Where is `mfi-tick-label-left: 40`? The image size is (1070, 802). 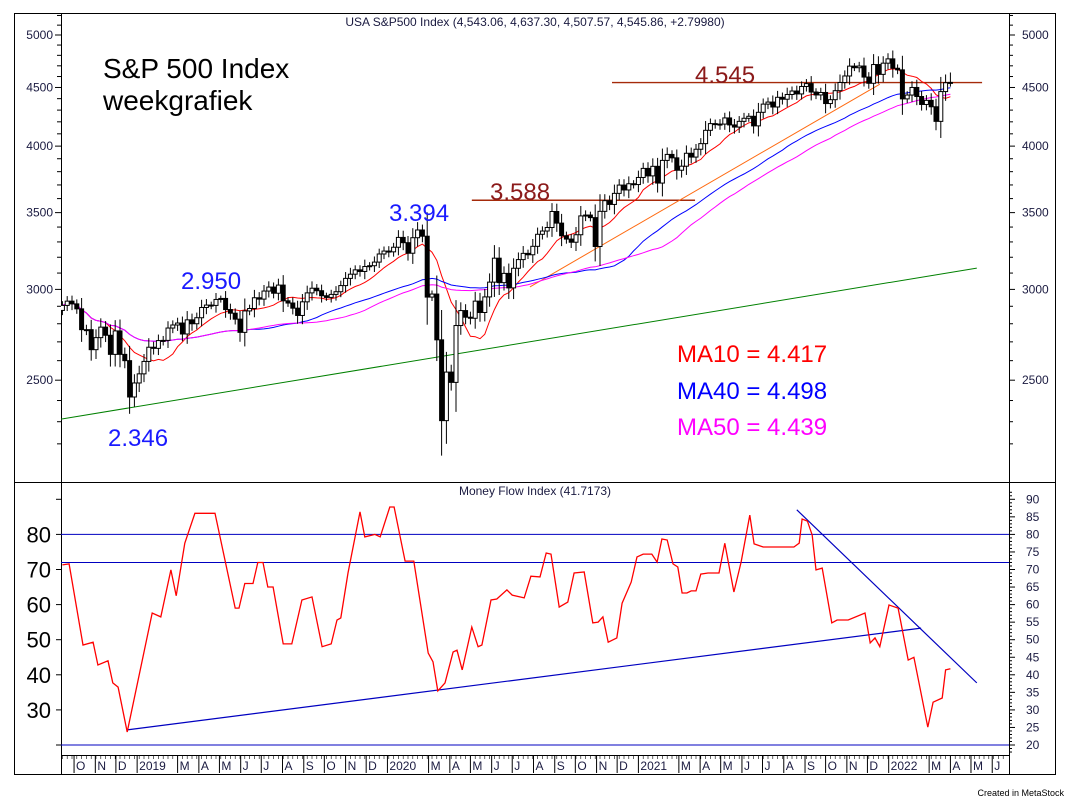 mfi-tick-label-left: 40 is located at coordinates (39, 675).